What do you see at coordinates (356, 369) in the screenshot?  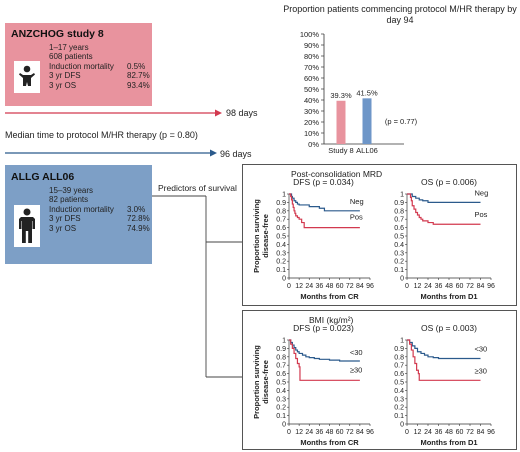 I see `km-series-label: ≥30` at bounding box center [356, 369].